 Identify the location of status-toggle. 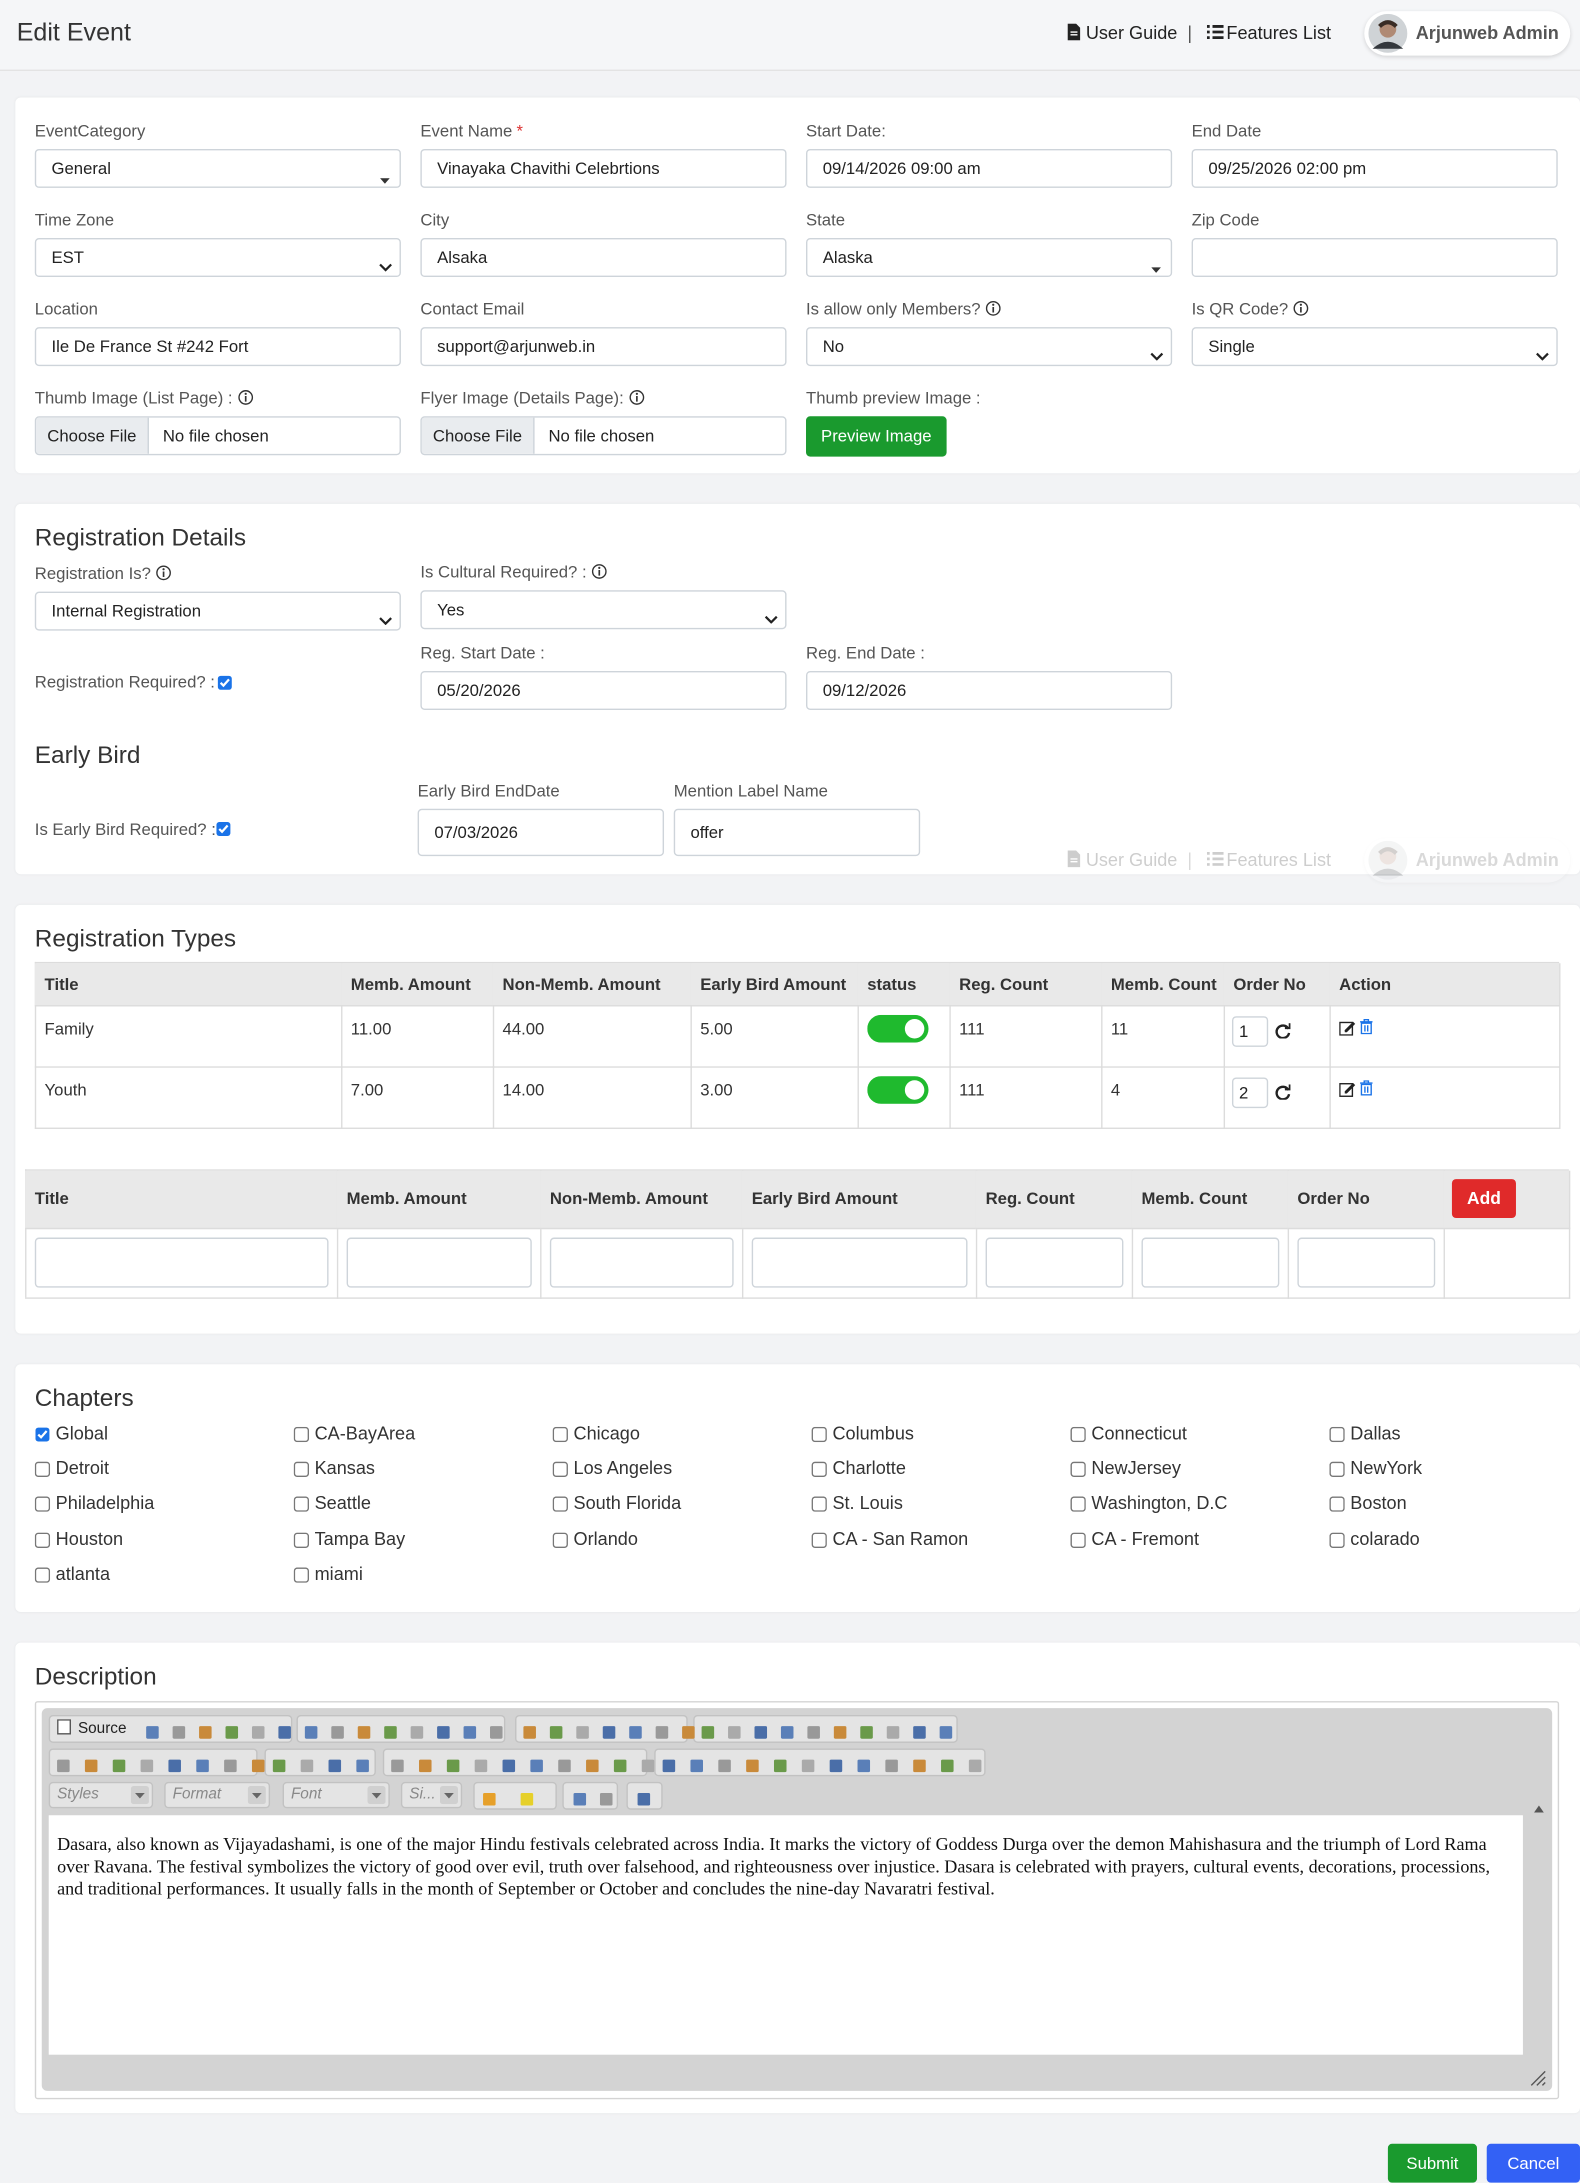
(898, 1090).